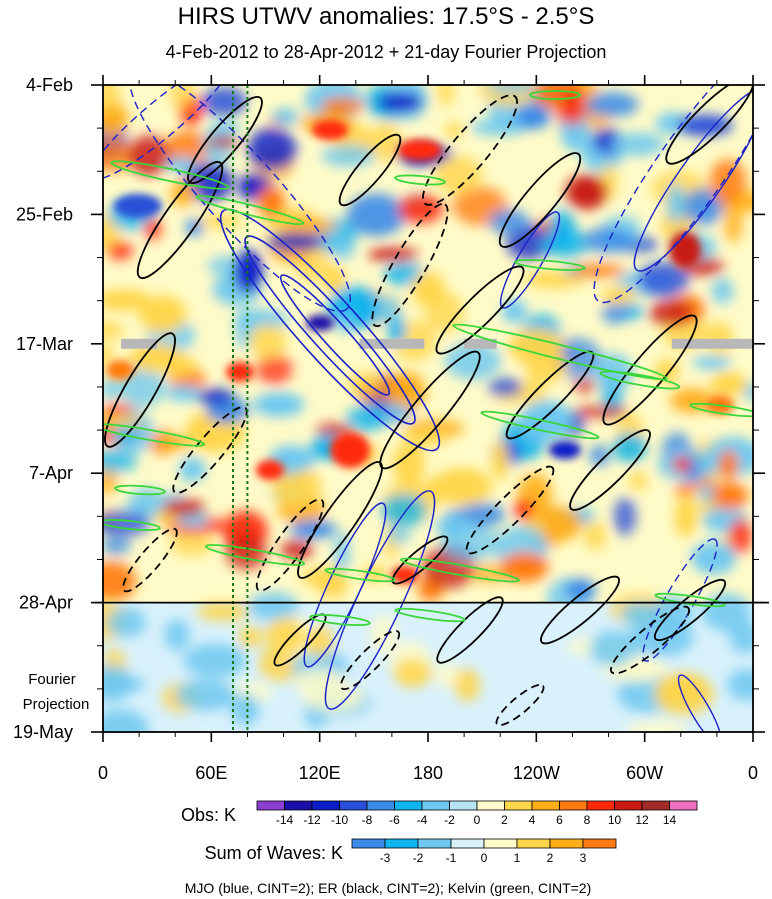 The width and height of the screenshot is (772, 899). Describe the element at coordinates (49, 85) in the screenshot. I see `y-tick-label: 4-Feb` at that location.